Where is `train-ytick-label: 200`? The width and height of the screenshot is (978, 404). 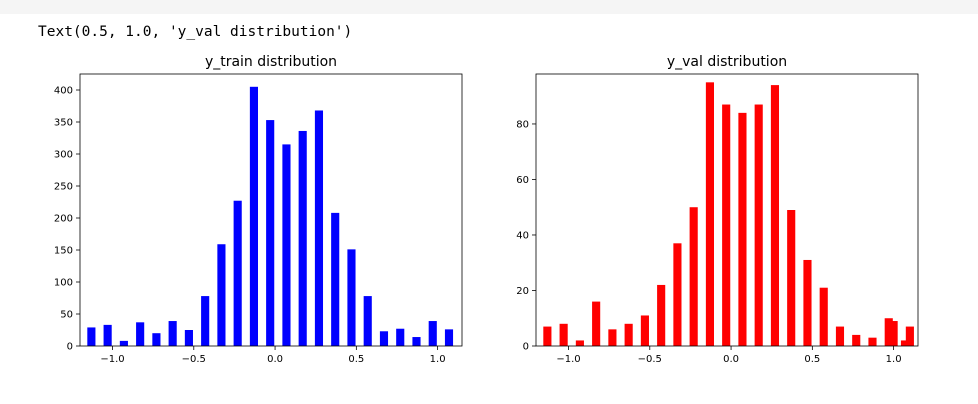 train-ytick-label: 200 is located at coordinates (63, 219).